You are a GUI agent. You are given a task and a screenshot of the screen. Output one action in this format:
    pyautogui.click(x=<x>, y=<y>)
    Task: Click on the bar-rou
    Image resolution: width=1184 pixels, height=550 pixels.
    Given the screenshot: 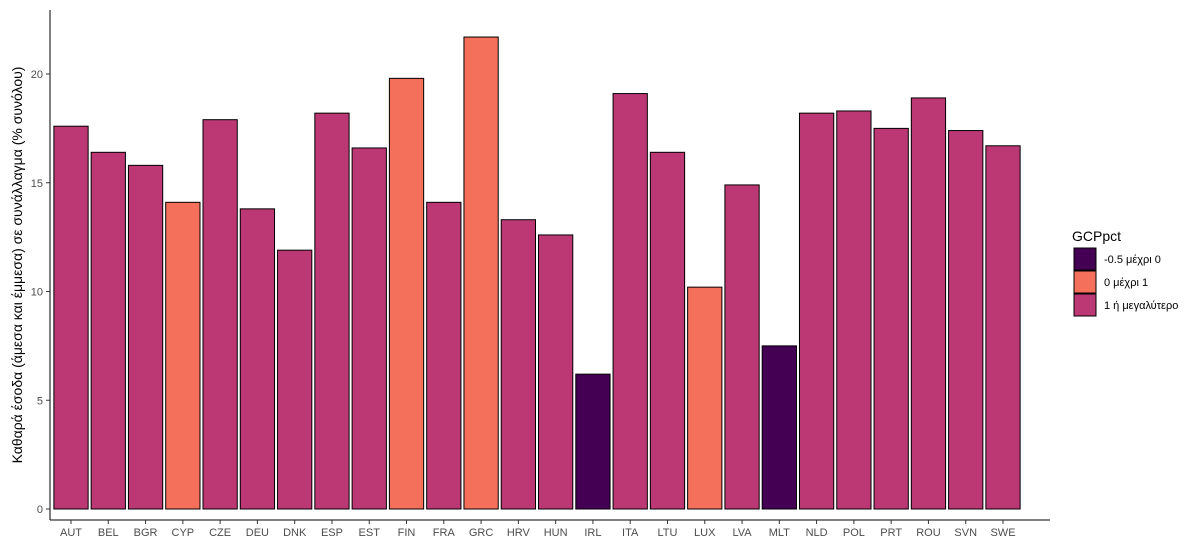 What is the action you would take?
    pyautogui.click(x=928, y=303)
    